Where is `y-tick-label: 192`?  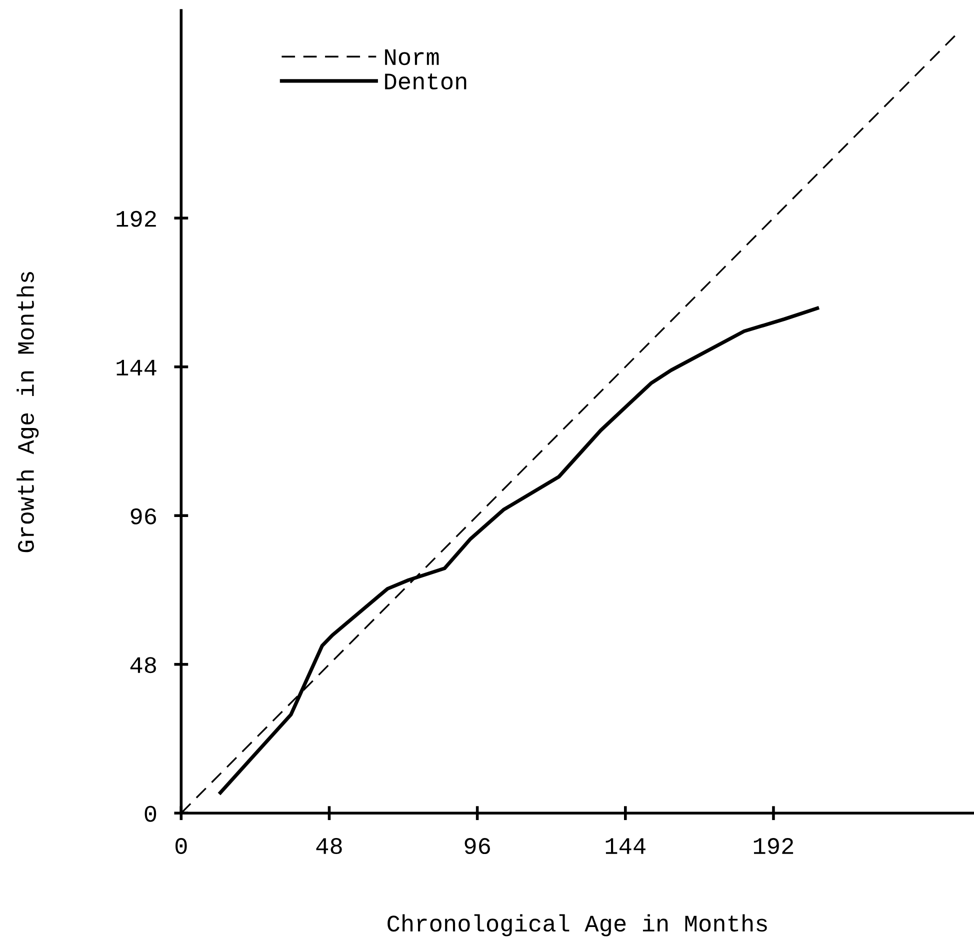 y-tick-label: 192 is located at coordinates (136, 218).